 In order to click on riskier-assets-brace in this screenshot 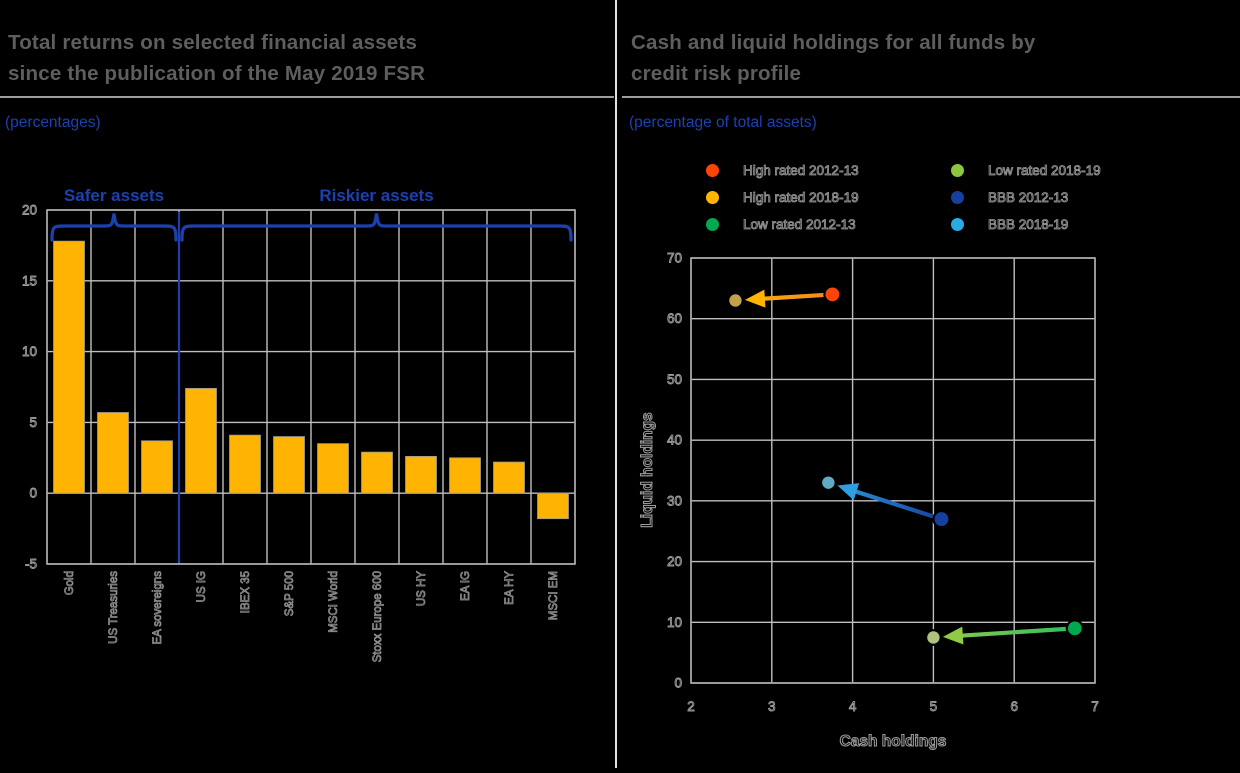, I will do `click(376, 227)`.